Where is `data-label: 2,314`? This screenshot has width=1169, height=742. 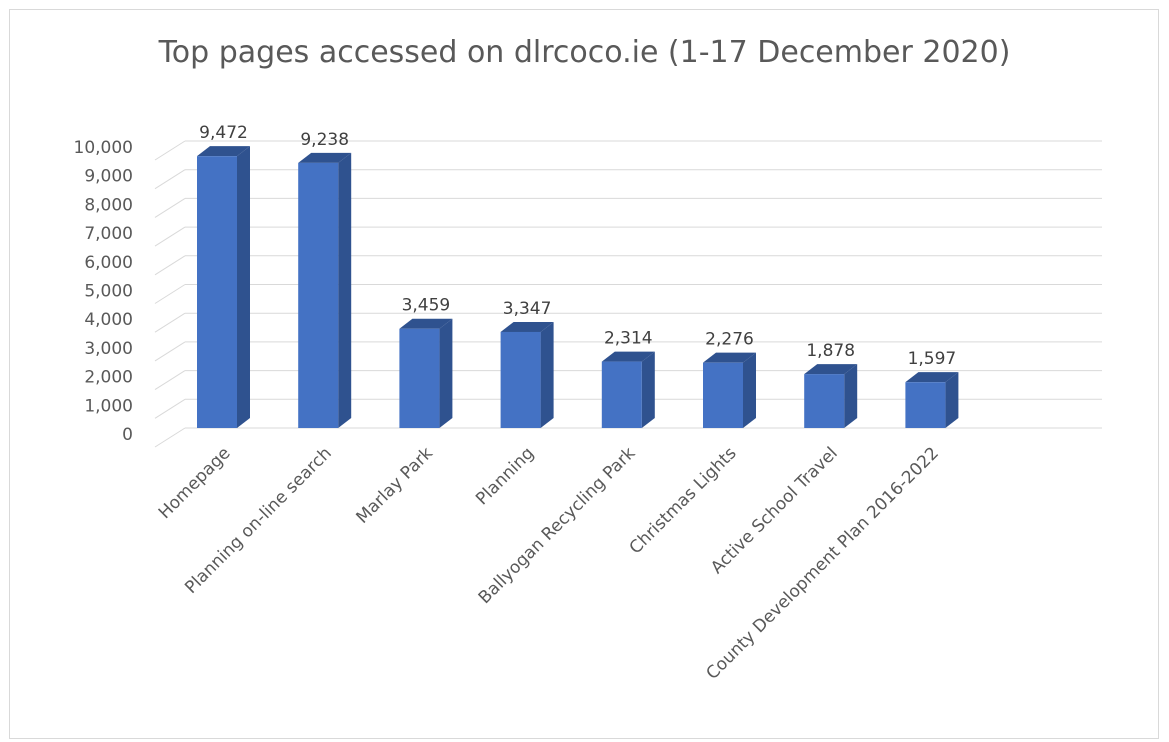
data-label: 2,314 is located at coordinates (628, 339).